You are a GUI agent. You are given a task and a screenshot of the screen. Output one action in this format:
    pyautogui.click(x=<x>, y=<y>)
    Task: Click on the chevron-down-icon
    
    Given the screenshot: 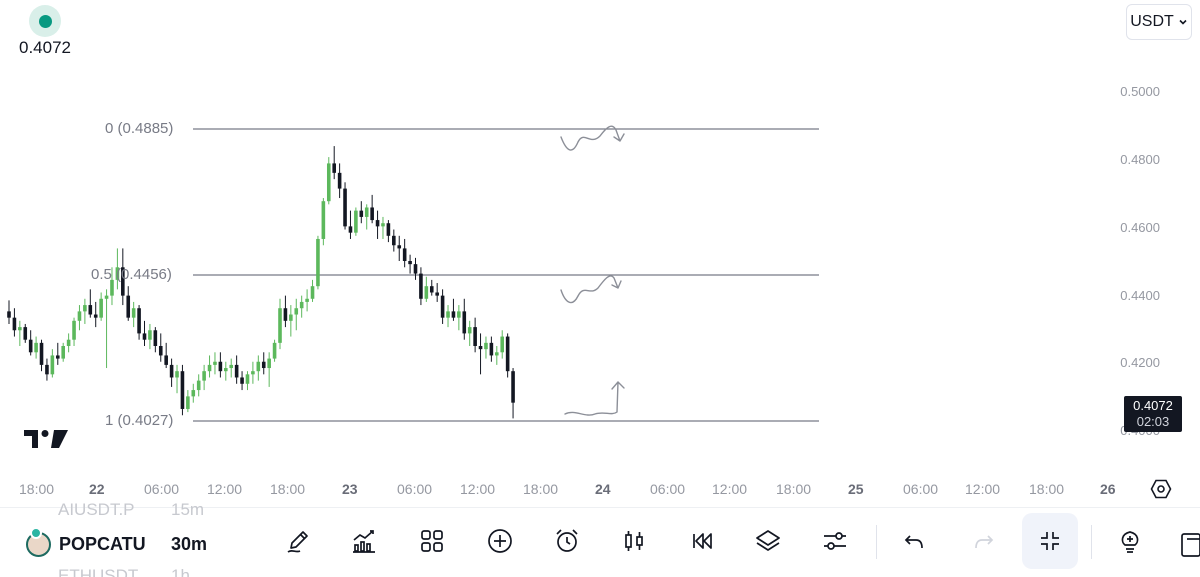 What is the action you would take?
    pyautogui.click(x=1183, y=22)
    